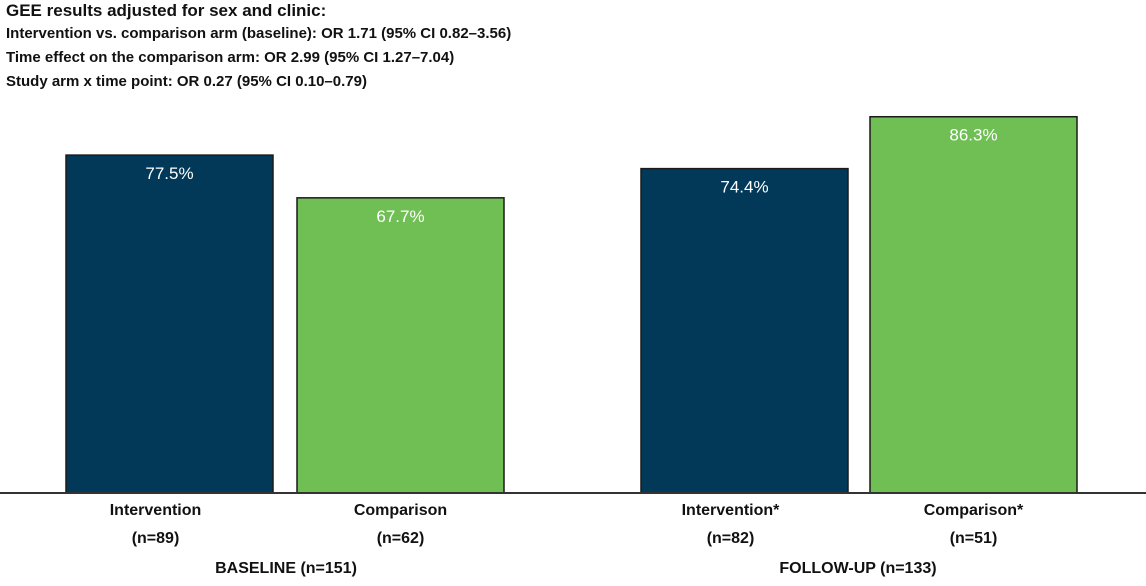  I want to click on category-label-baseline-comparison: Comparison, so click(400, 510).